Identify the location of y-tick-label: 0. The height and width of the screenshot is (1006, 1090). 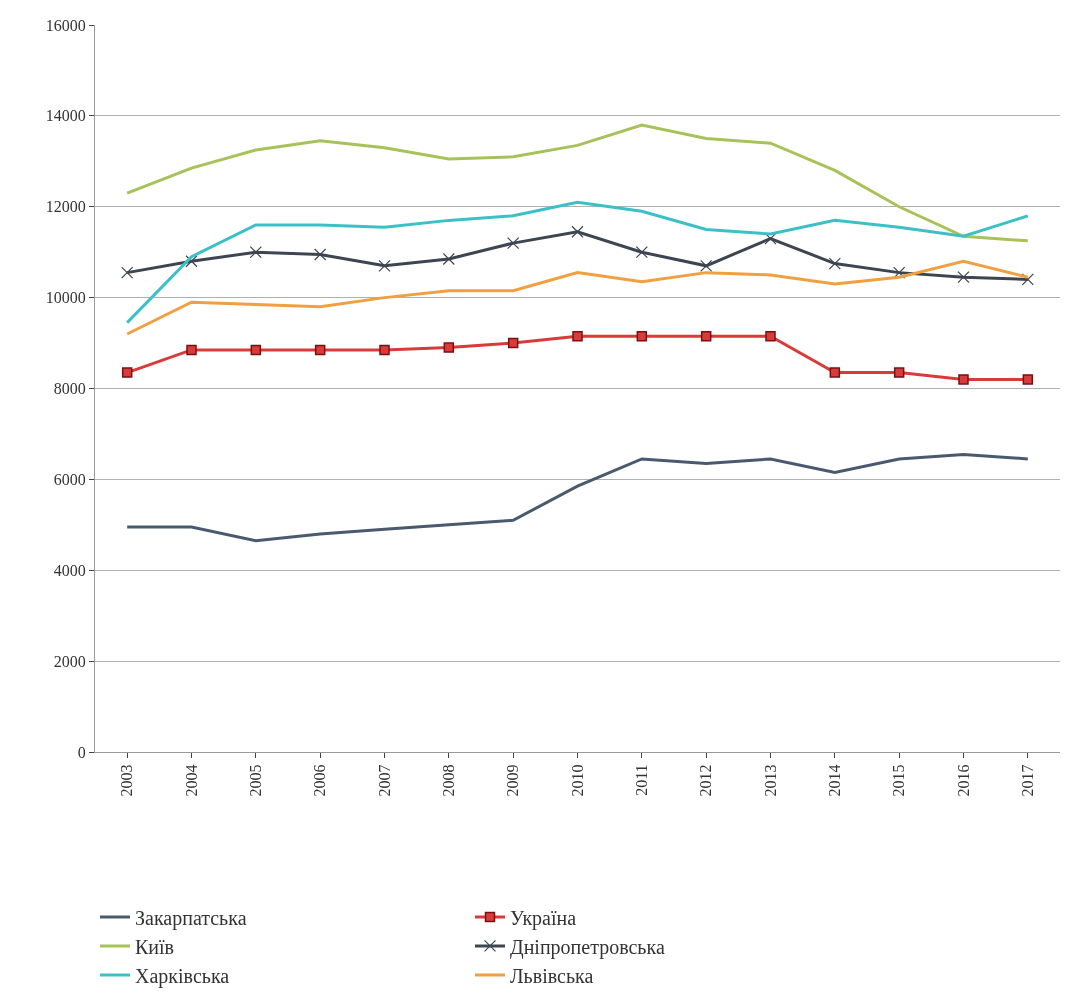
(81, 752).